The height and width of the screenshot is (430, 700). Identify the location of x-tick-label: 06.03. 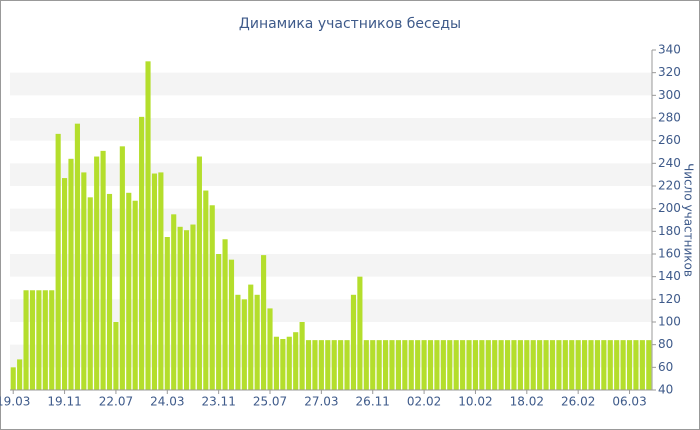
(629, 402).